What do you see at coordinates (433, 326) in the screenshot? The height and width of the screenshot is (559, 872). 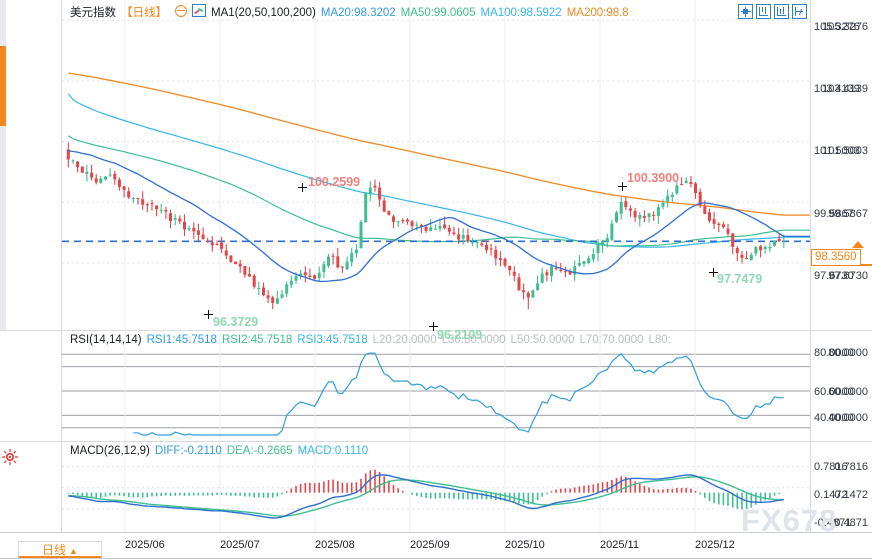 I see `swing-low-2-marker` at bounding box center [433, 326].